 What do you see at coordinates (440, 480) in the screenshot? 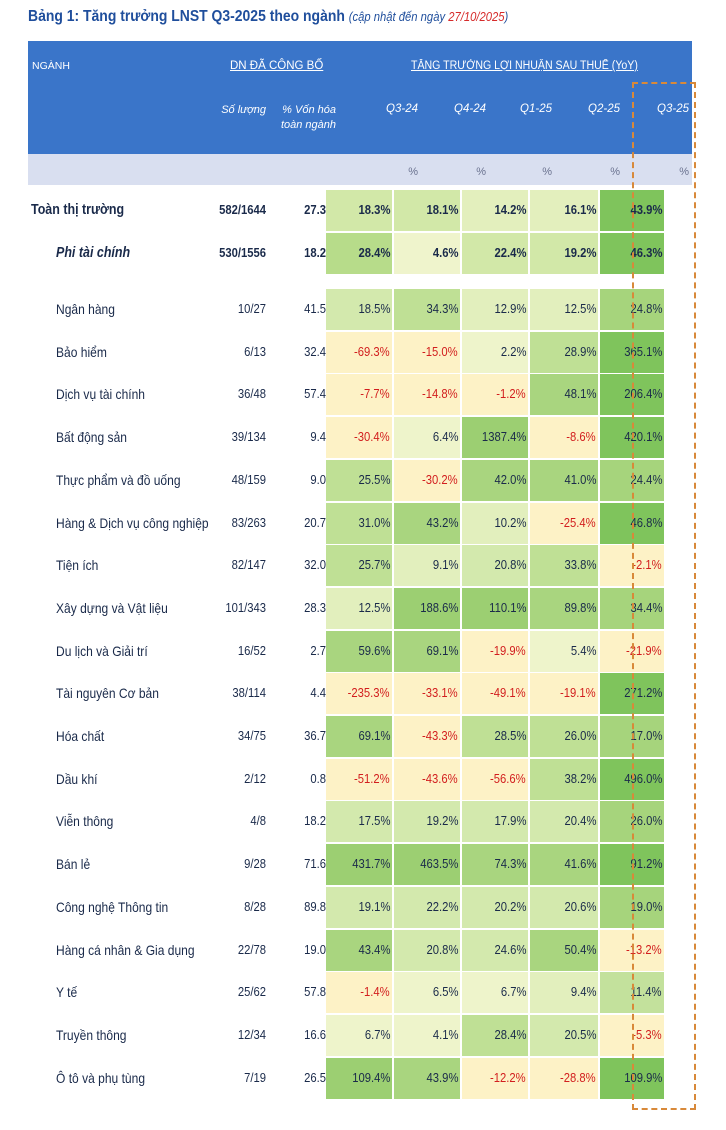
I see `growth-value: -30.2%` at bounding box center [440, 480].